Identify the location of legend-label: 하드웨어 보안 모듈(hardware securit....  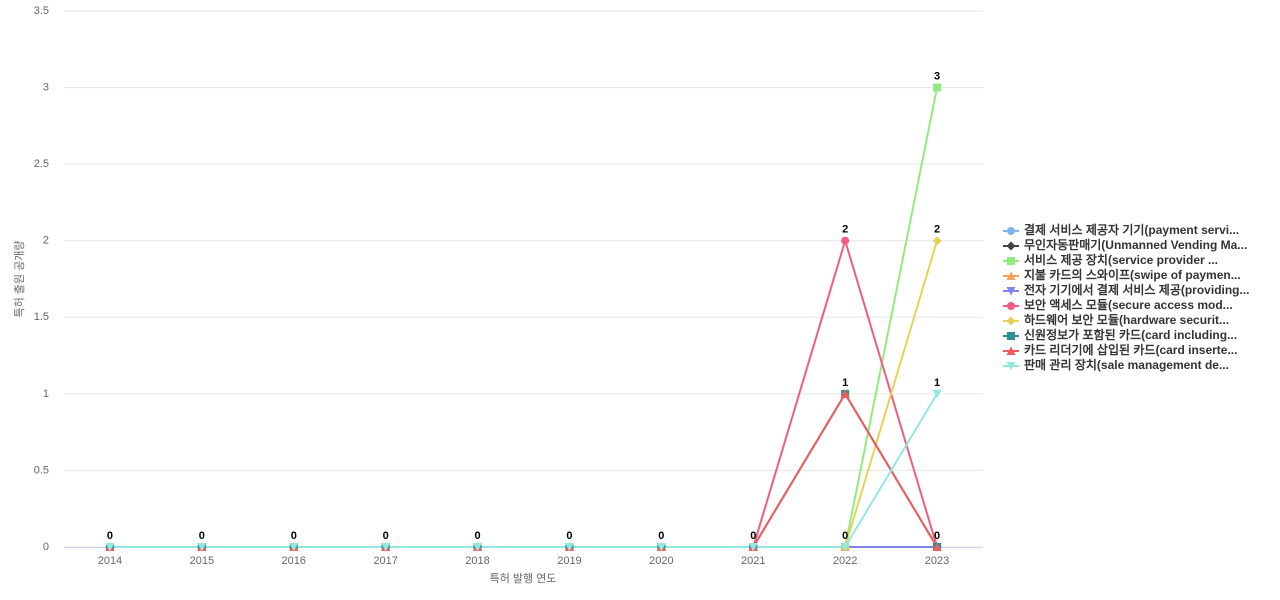
(1126, 319).